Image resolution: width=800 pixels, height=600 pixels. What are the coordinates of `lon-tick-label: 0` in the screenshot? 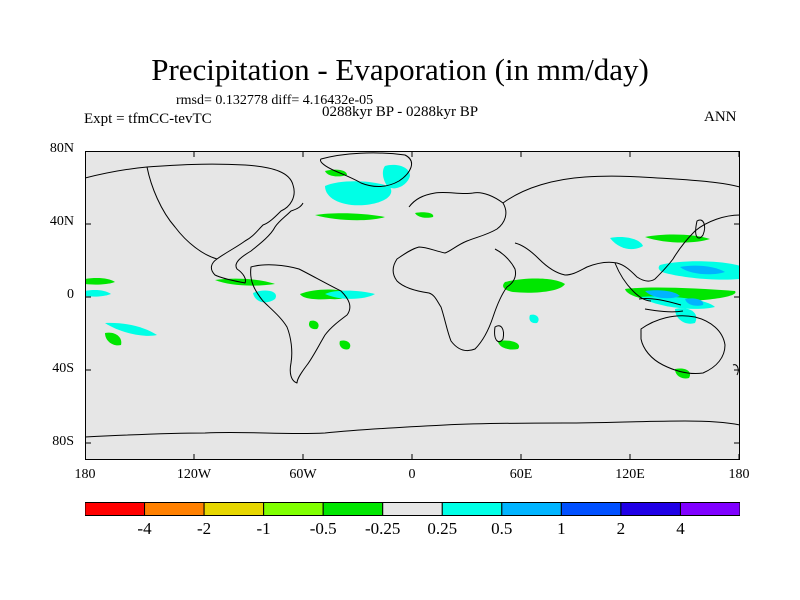 It's located at (412, 474).